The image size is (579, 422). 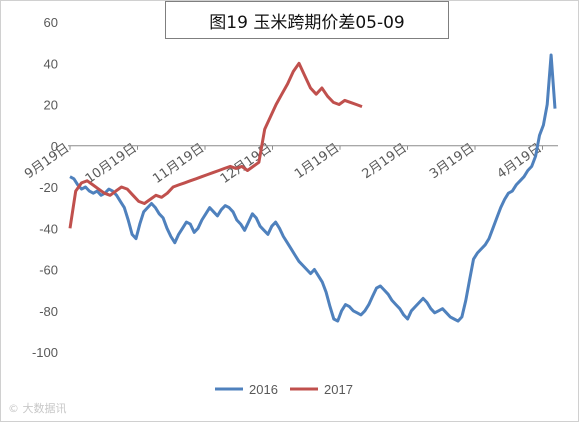 I want to click on y-tick-label: 60, so click(x=51, y=22).